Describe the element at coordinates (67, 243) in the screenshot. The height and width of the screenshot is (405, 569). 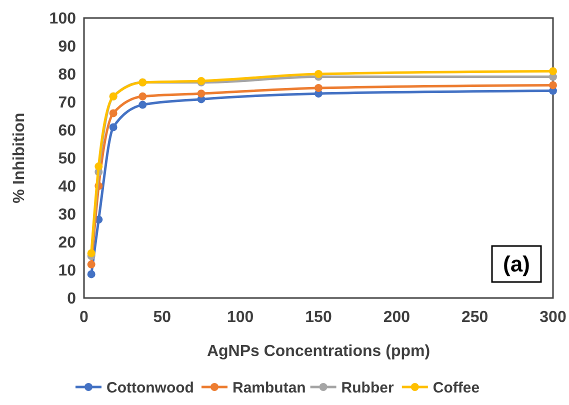
I see `y-tick-label: 20` at that location.